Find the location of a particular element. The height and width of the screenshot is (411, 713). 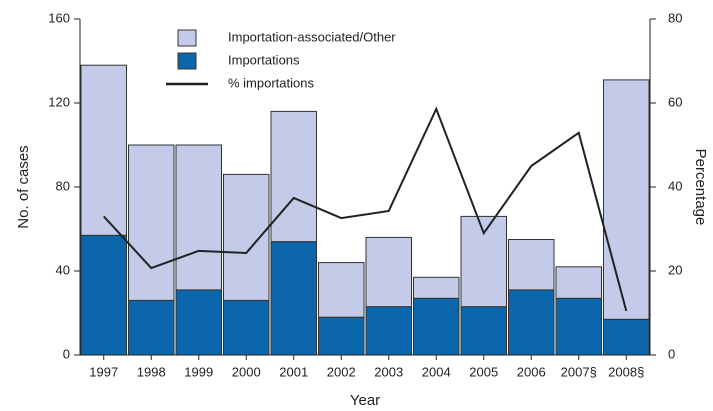

y2-tick-label: 40 is located at coordinates (675, 185).